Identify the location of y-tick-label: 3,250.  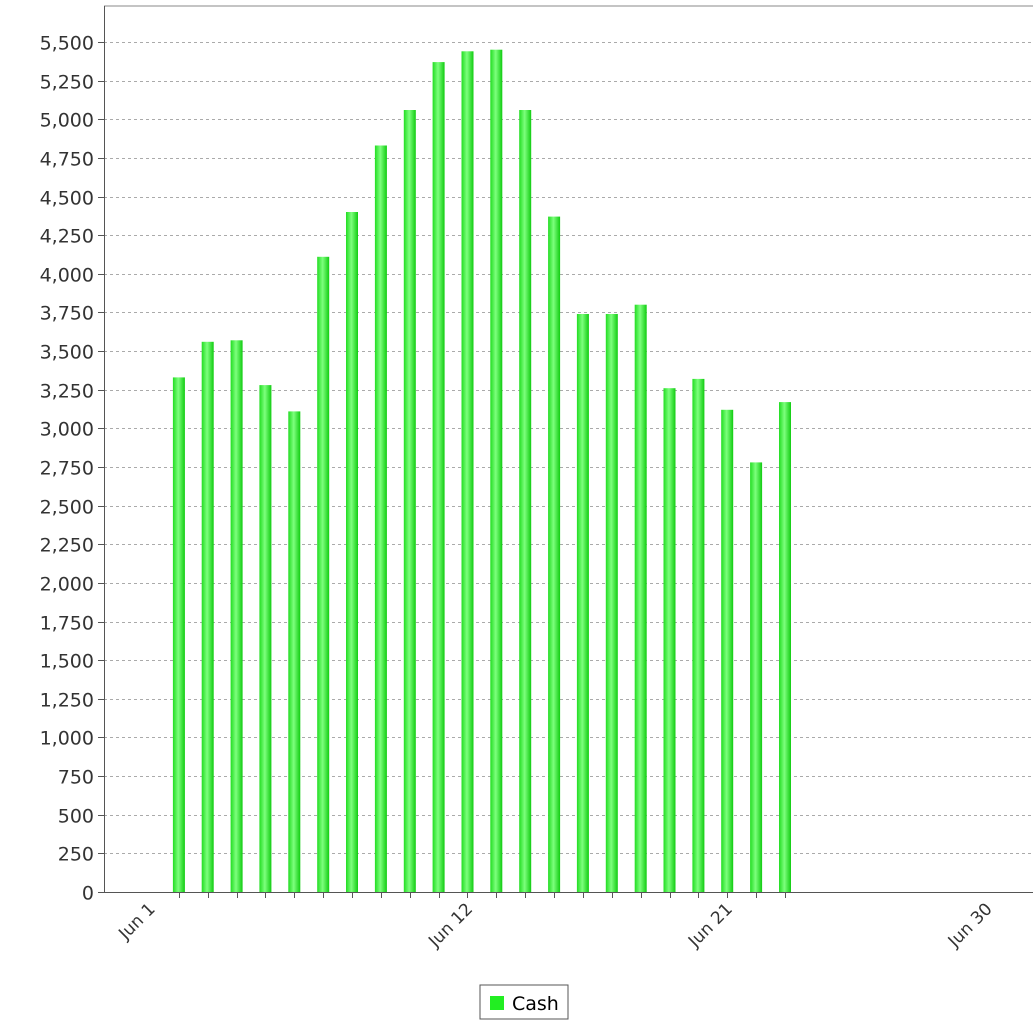
(67, 392).